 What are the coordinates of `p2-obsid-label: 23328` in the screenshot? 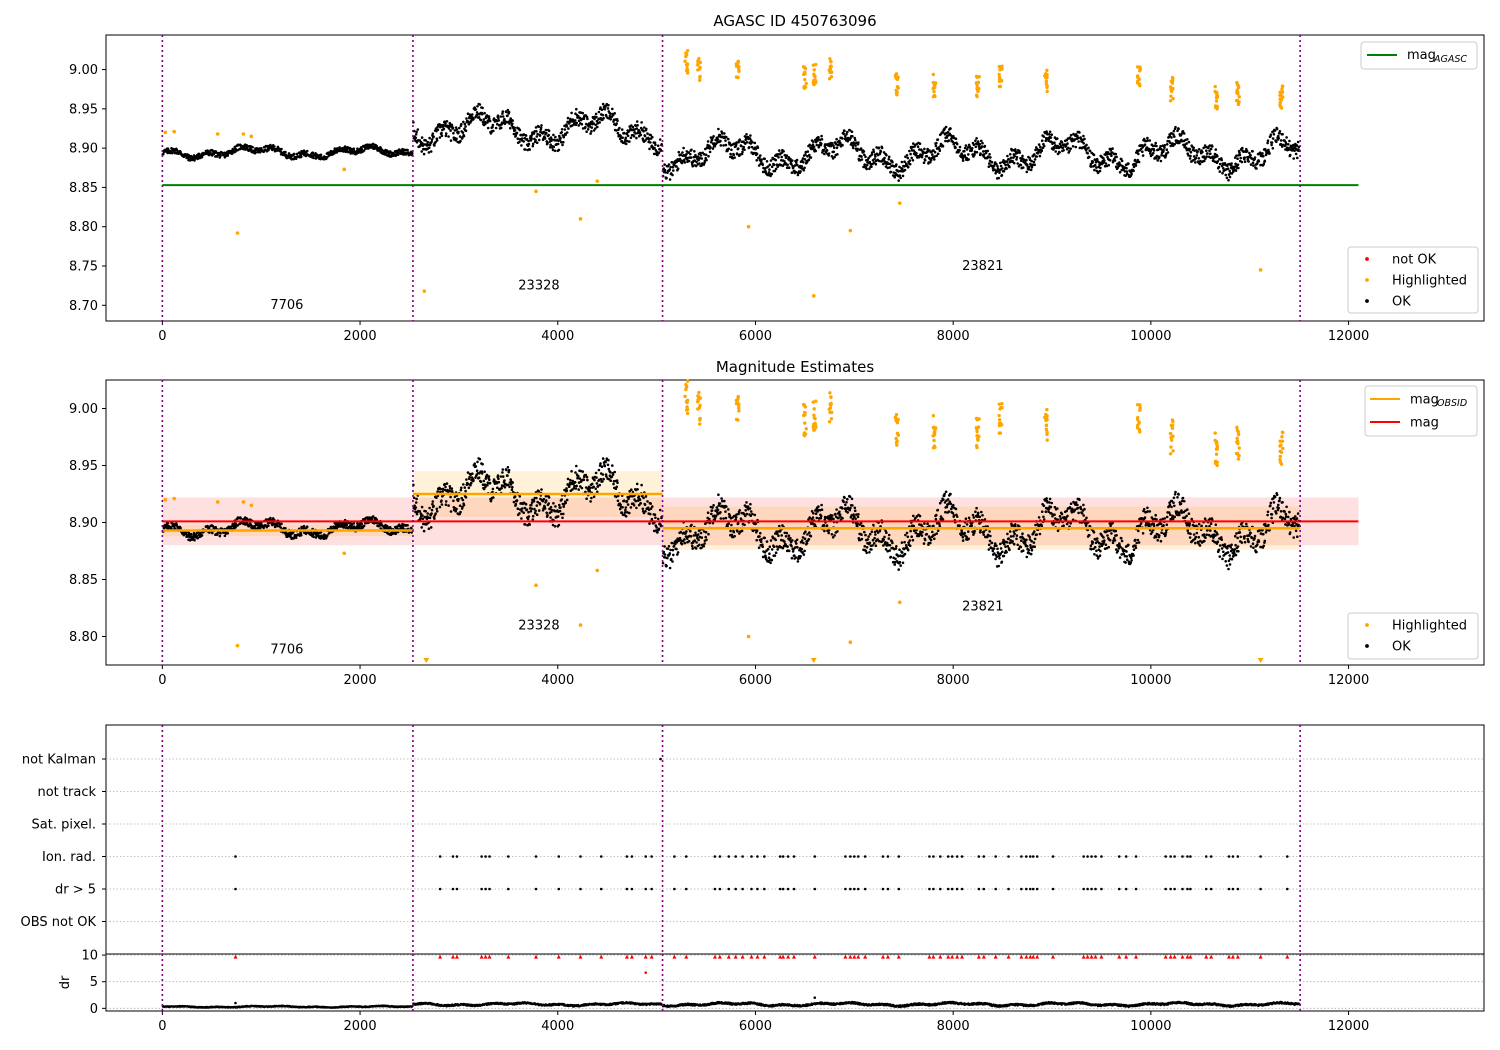 It's located at (538, 626).